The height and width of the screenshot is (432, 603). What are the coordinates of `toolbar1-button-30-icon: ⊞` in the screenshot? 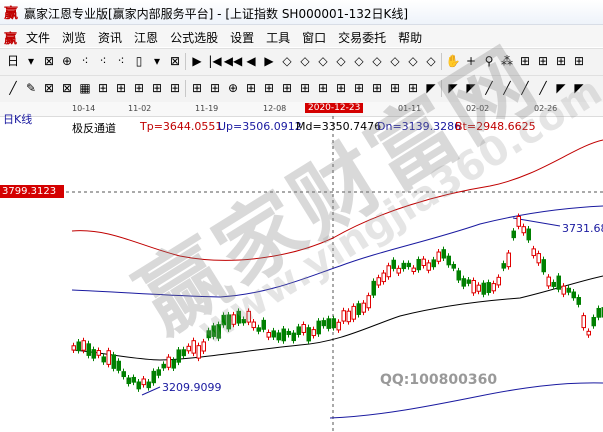 It's located at (561, 61).